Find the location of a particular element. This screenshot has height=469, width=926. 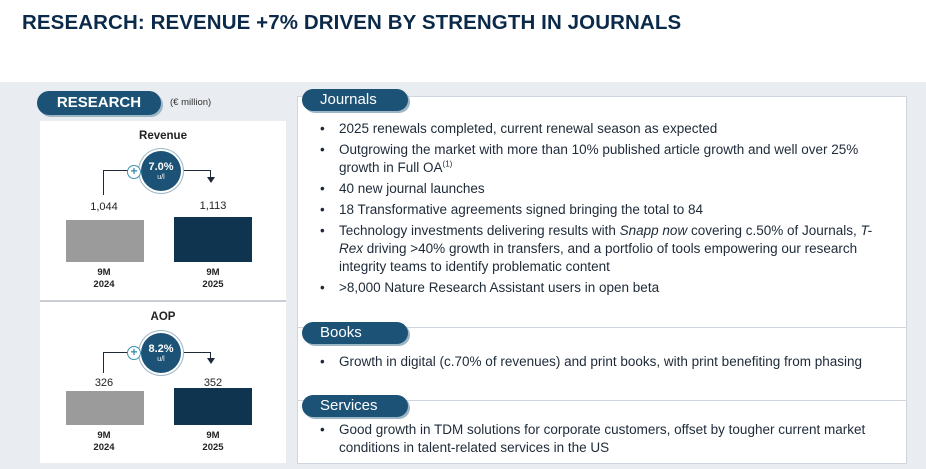

revenue-growth-value: 7.0% is located at coordinates (161, 167).